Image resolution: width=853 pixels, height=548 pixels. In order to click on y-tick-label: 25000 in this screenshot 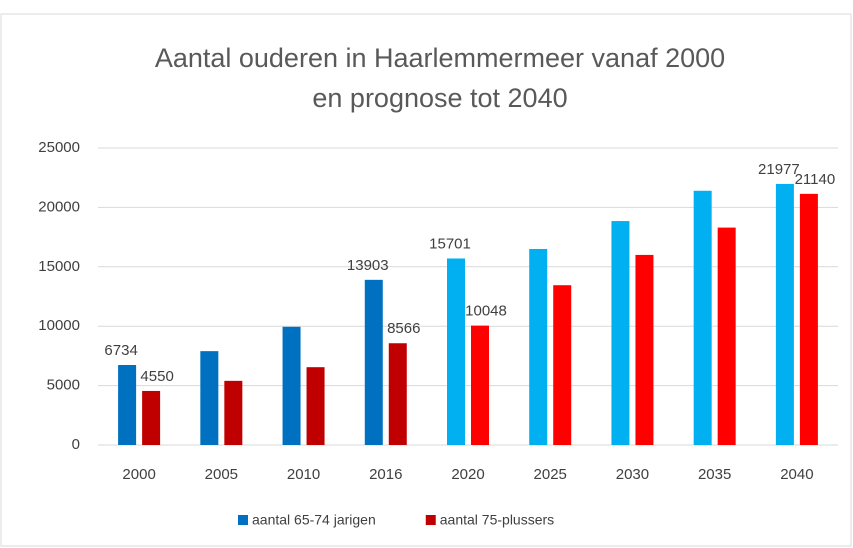, I will do `click(59, 147)`.